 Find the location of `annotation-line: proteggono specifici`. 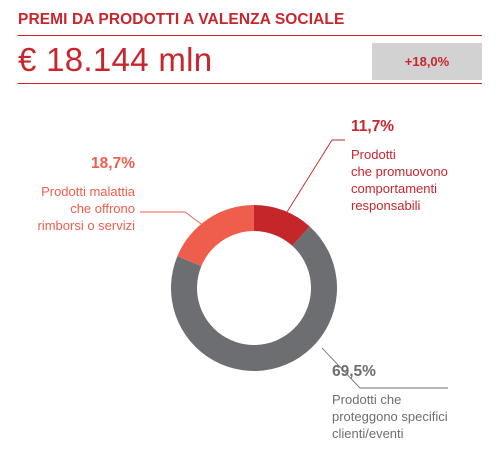

annotation-line: proteggono specifici is located at coordinates (390, 416).